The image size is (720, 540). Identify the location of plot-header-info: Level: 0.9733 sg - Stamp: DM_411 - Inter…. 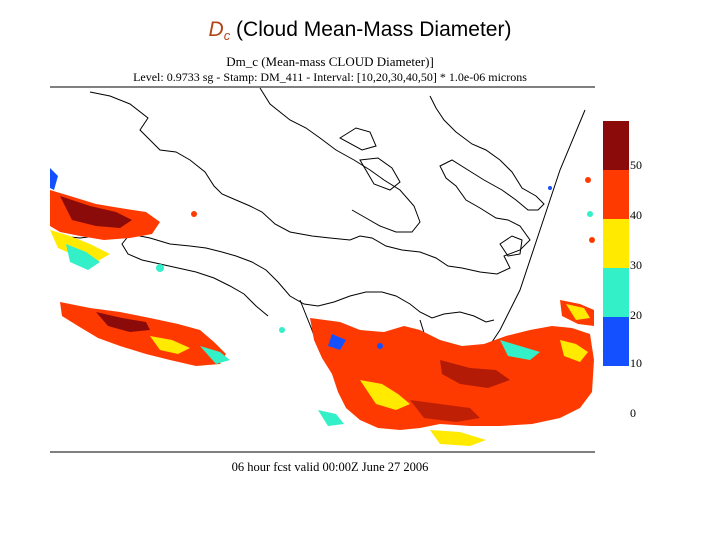
(330, 77).